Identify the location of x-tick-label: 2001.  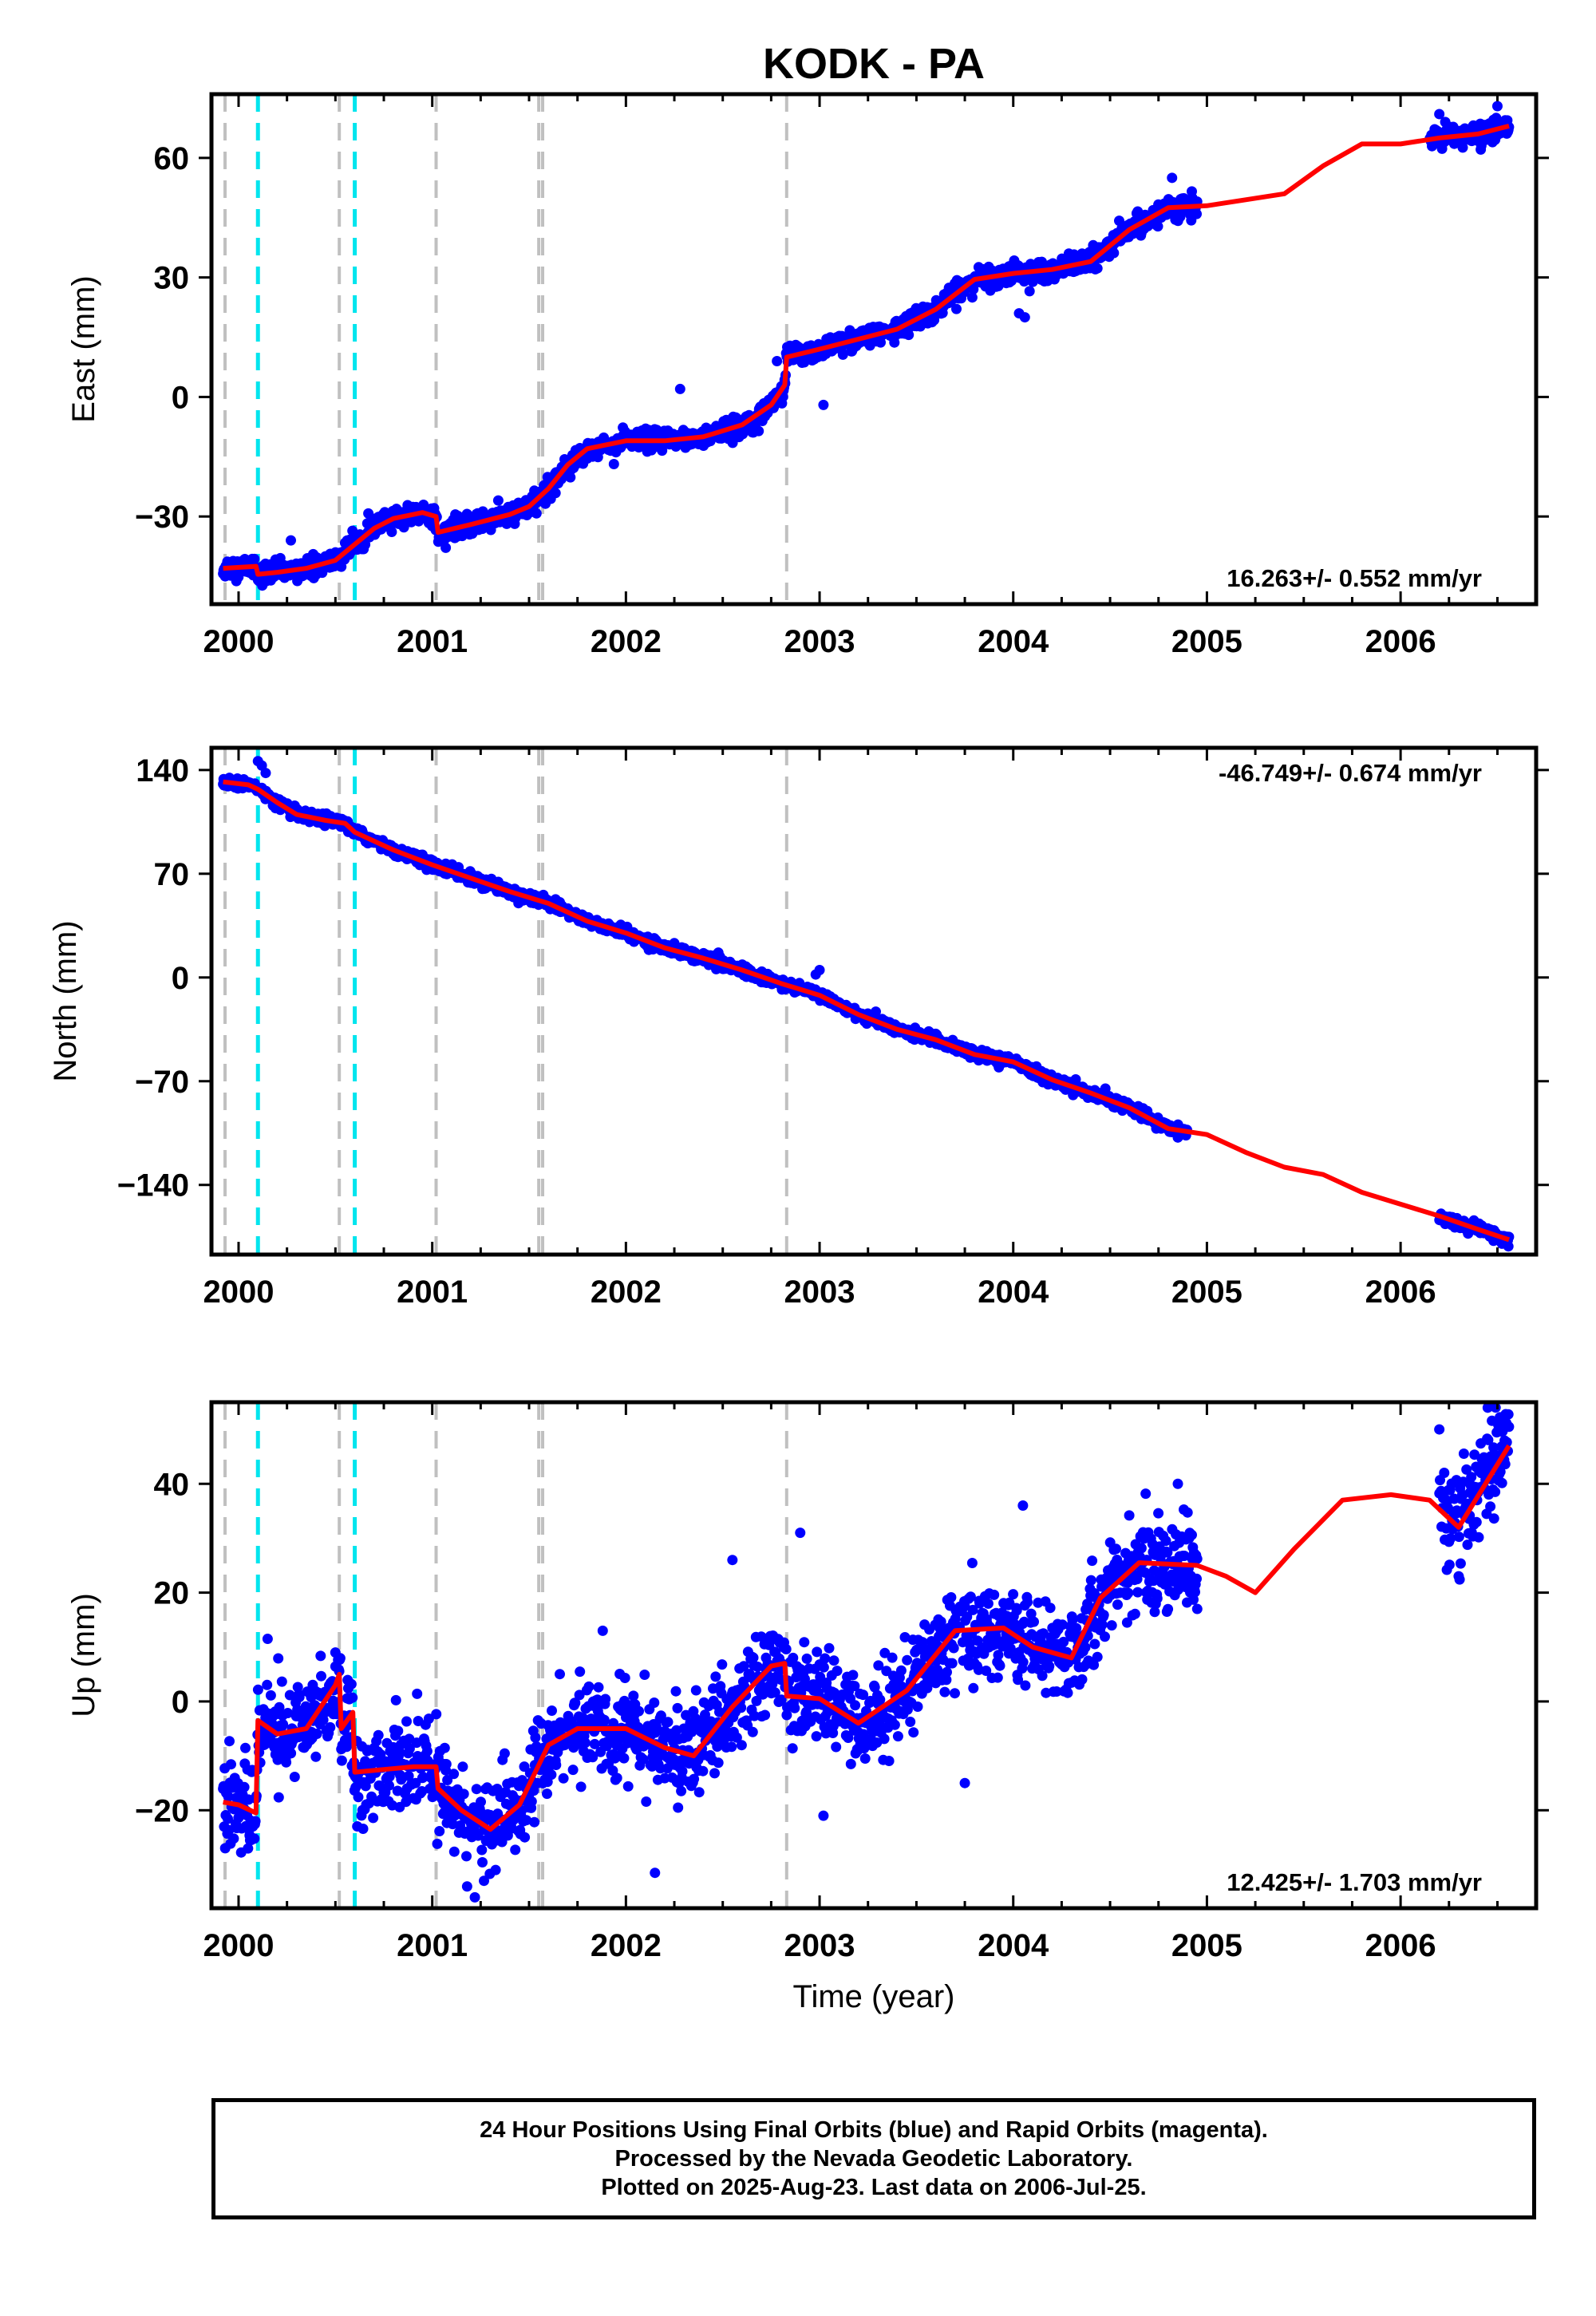
(432, 641).